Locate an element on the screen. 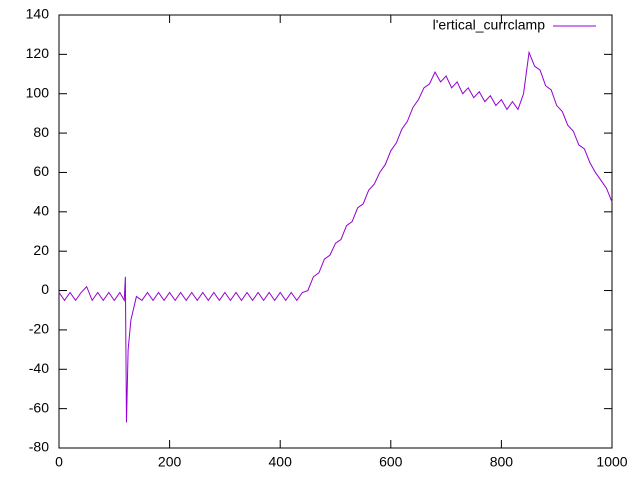 Image resolution: width=640 pixels, height=480 pixels. y-tick-label: 60 is located at coordinates (41, 171).